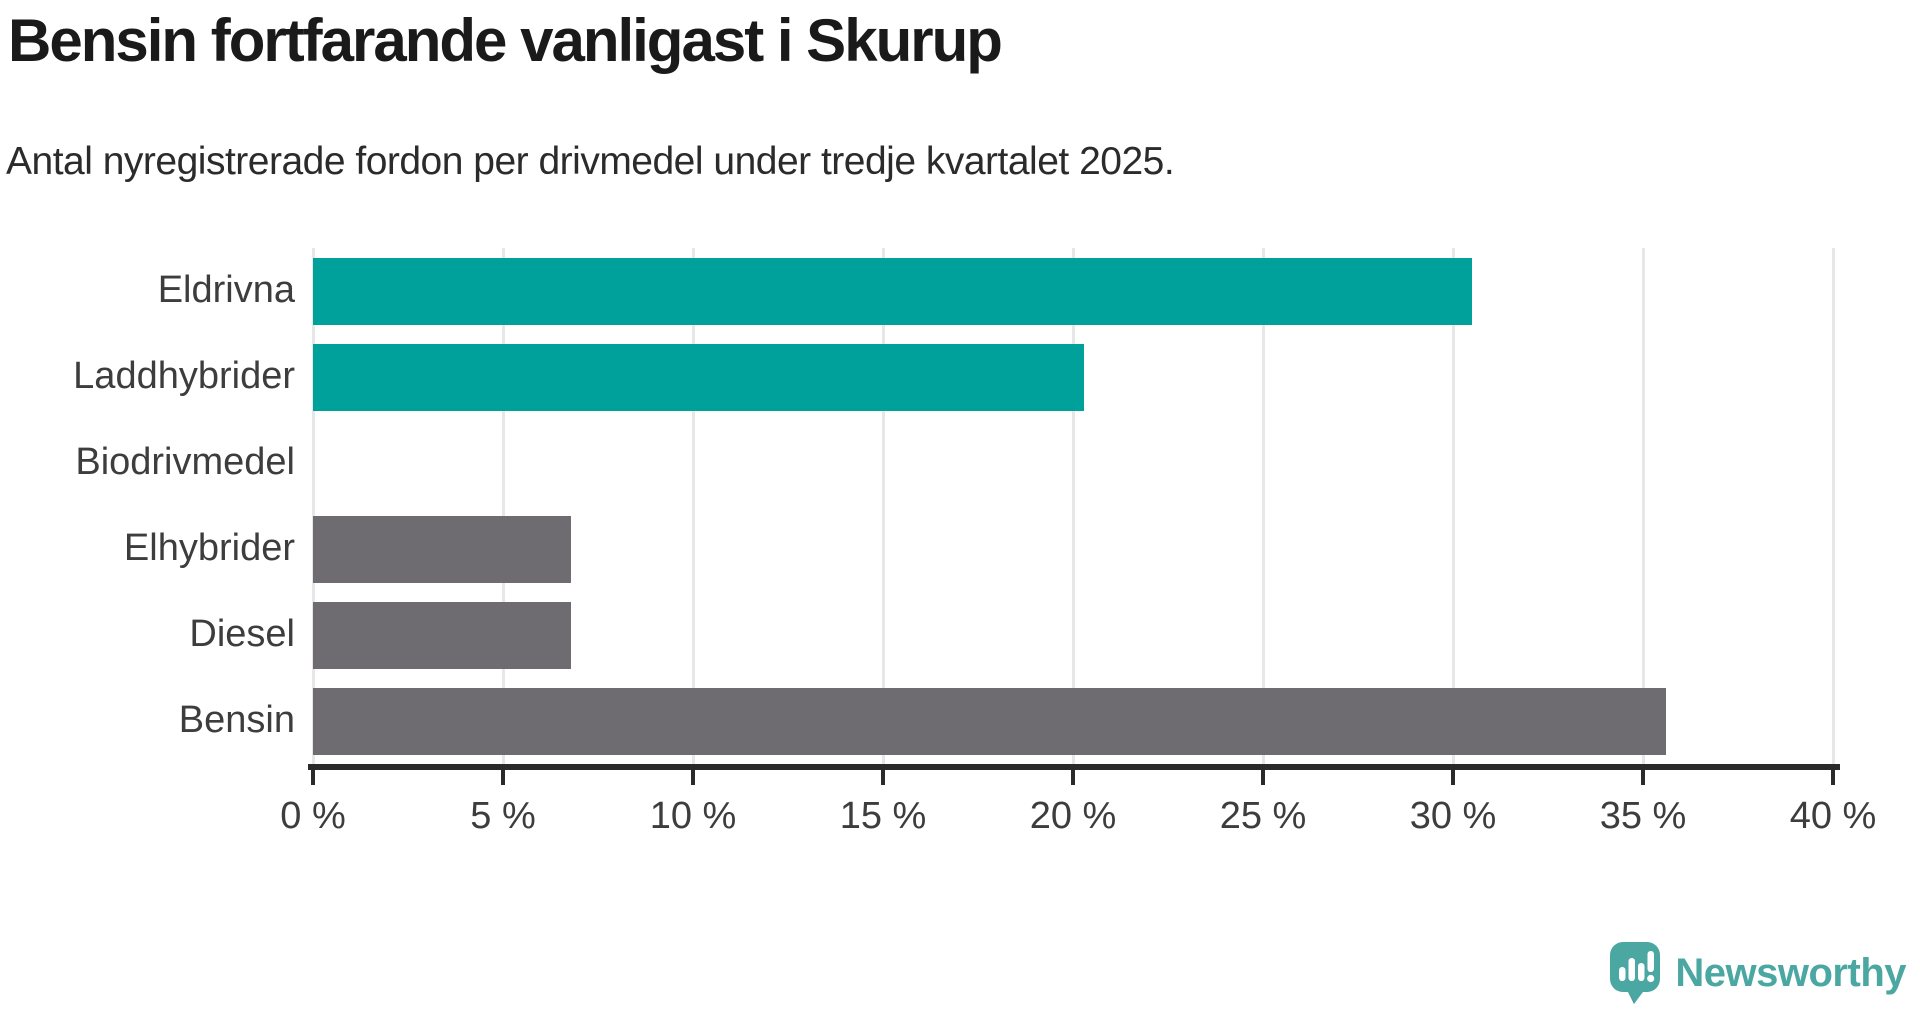 The image size is (1920, 1010). What do you see at coordinates (503, 816) in the screenshot?
I see `x-tick-label: 5 %` at bounding box center [503, 816].